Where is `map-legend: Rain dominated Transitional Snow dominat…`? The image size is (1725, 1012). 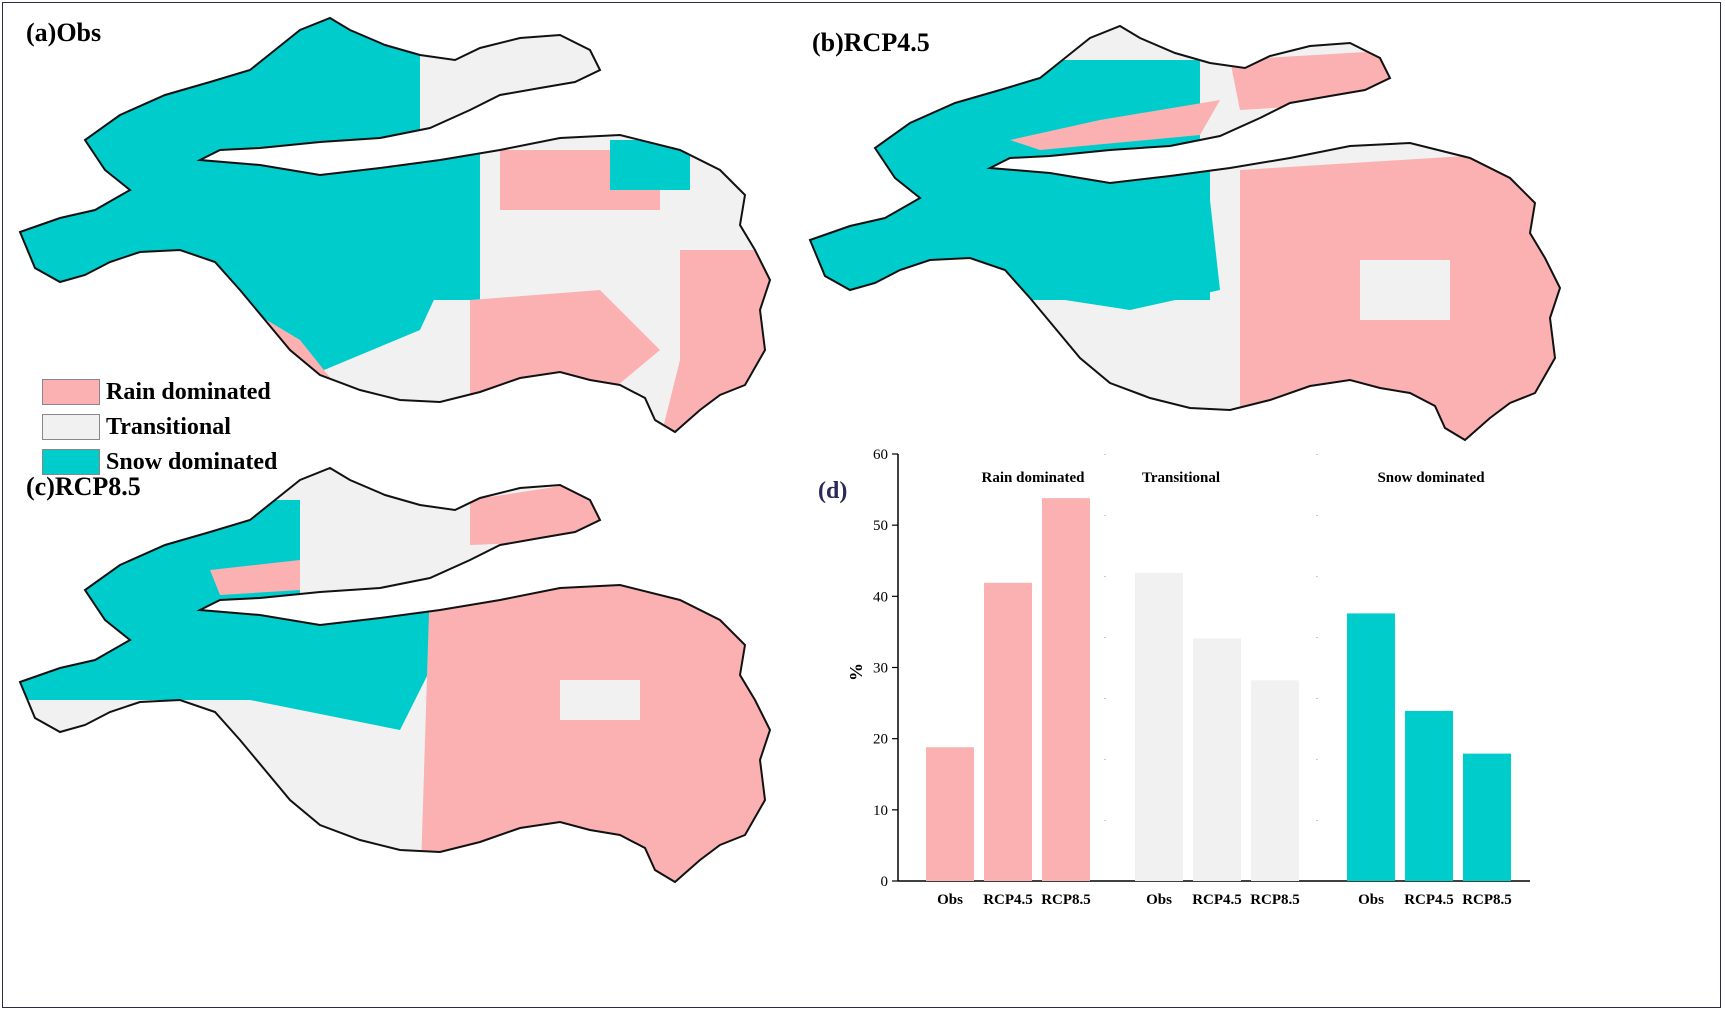
map-legend: Rain dominated Transitional Snow dominat… is located at coordinates (159, 428).